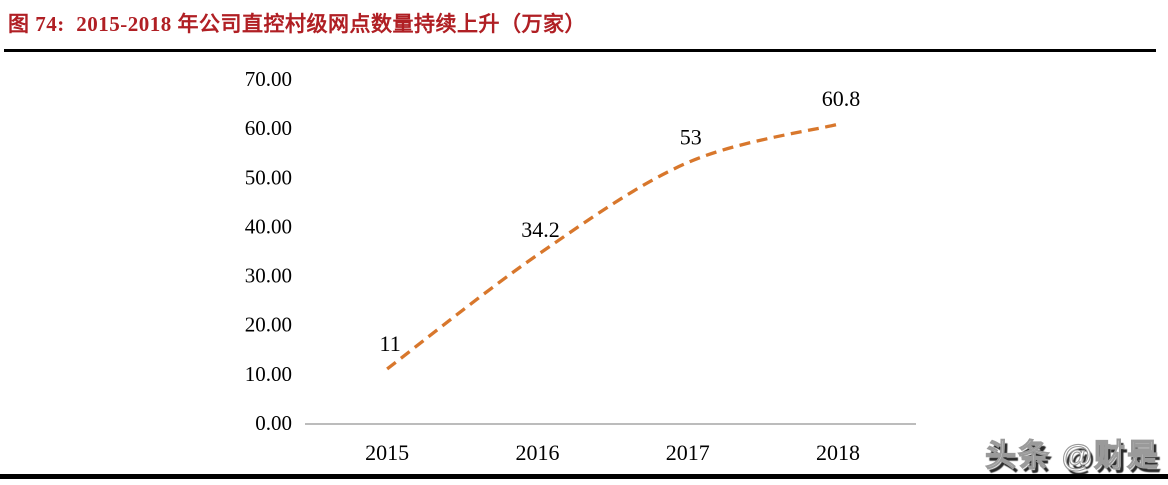  What do you see at coordinates (387, 452) in the screenshot?
I see `x-tick-label: 2015` at bounding box center [387, 452].